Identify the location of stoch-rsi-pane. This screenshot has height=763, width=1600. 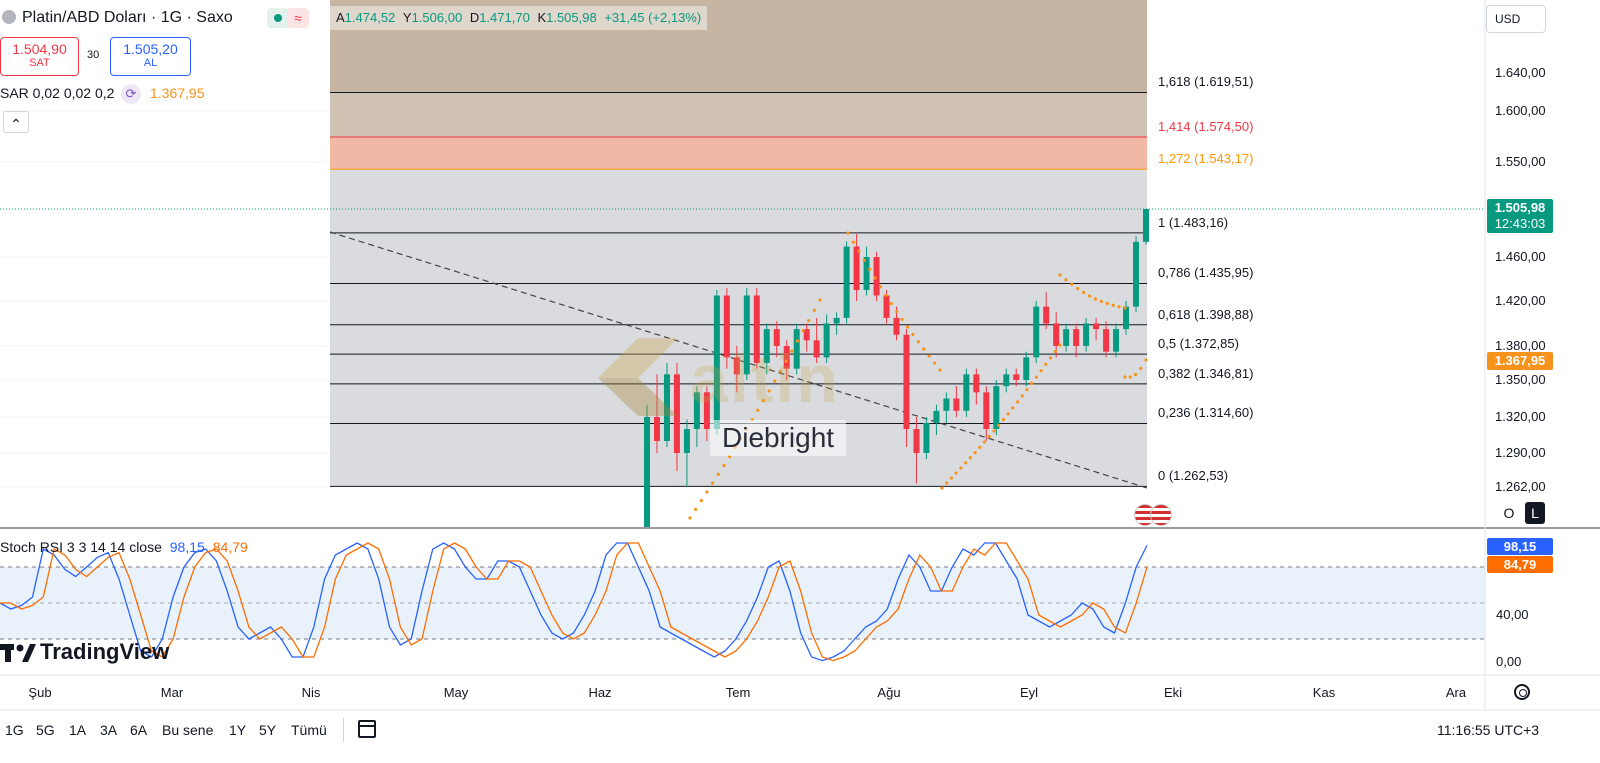
(742, 602).